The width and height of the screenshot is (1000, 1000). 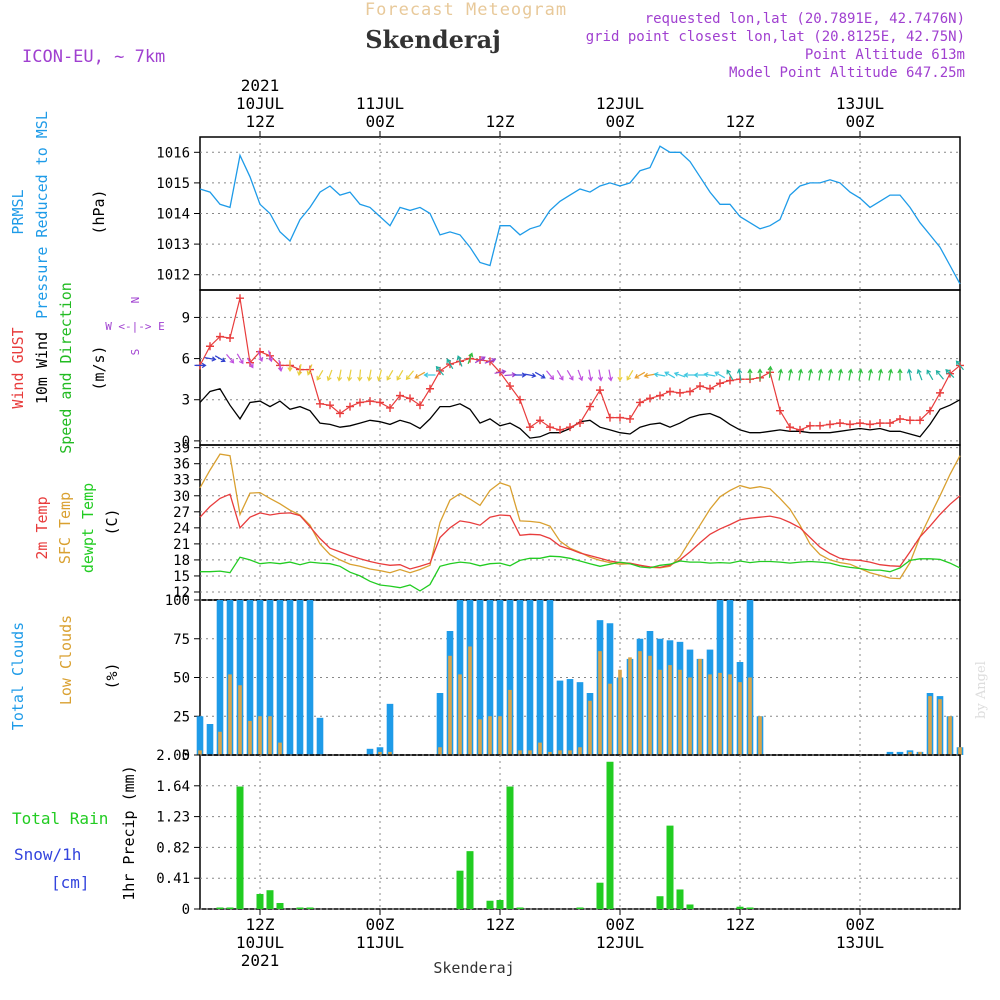 What do you see at coordinates (88, 528) in the screenshot?
I see `dewpt-label: dewpt Temp` at bounding box center [88, 528].